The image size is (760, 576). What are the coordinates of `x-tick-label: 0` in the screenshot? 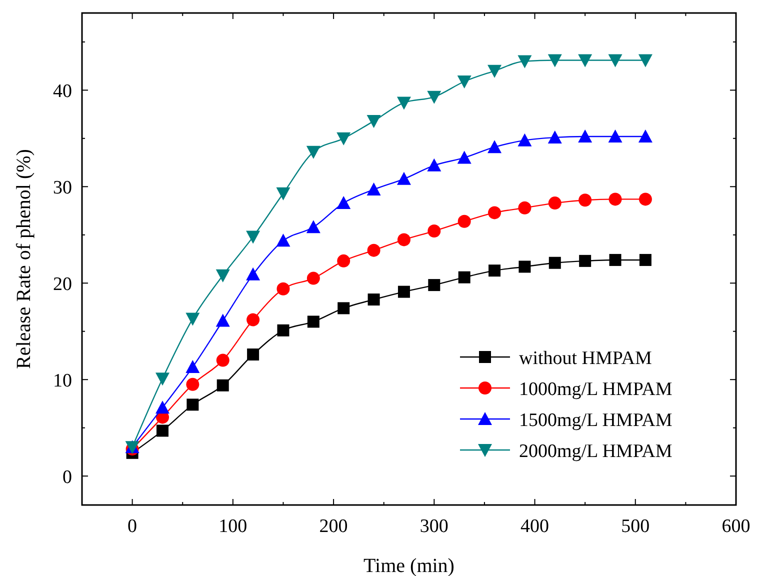 It's located at (133, 526).